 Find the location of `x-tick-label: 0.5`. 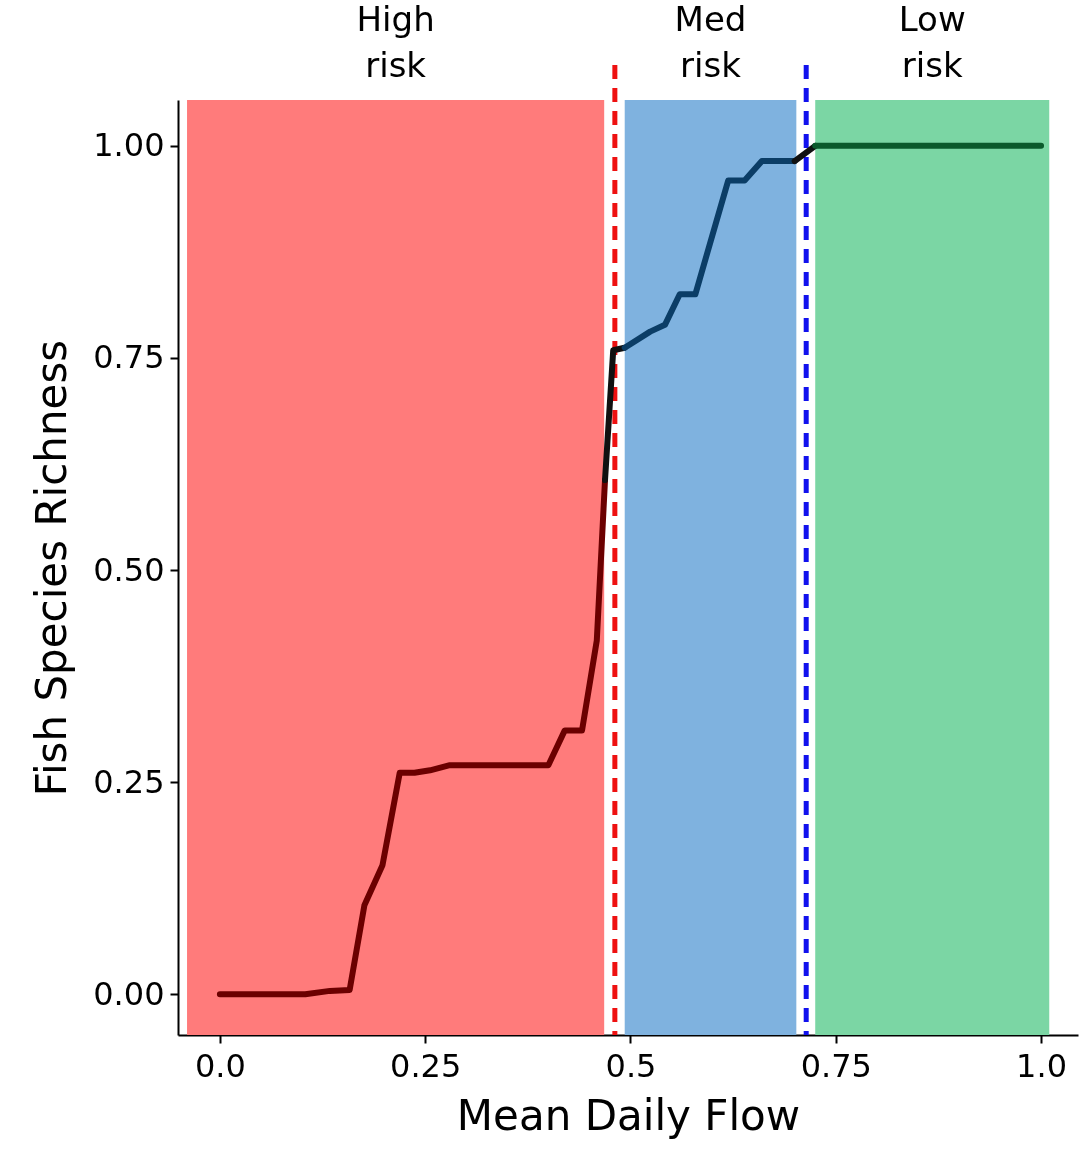

x-tick-label: 0.5 is located at coordinates (631, 1065).